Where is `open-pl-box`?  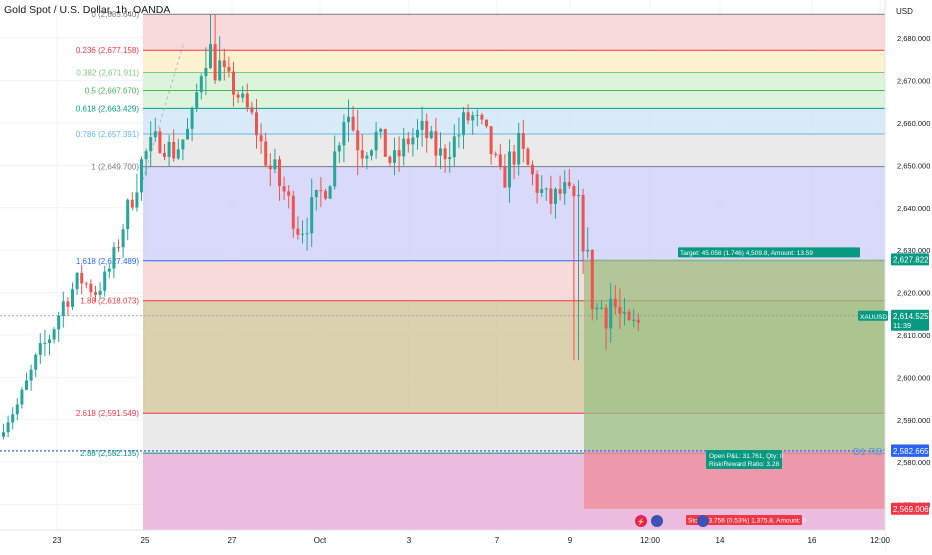 open-pl-box is located at coordinates (744, 459).